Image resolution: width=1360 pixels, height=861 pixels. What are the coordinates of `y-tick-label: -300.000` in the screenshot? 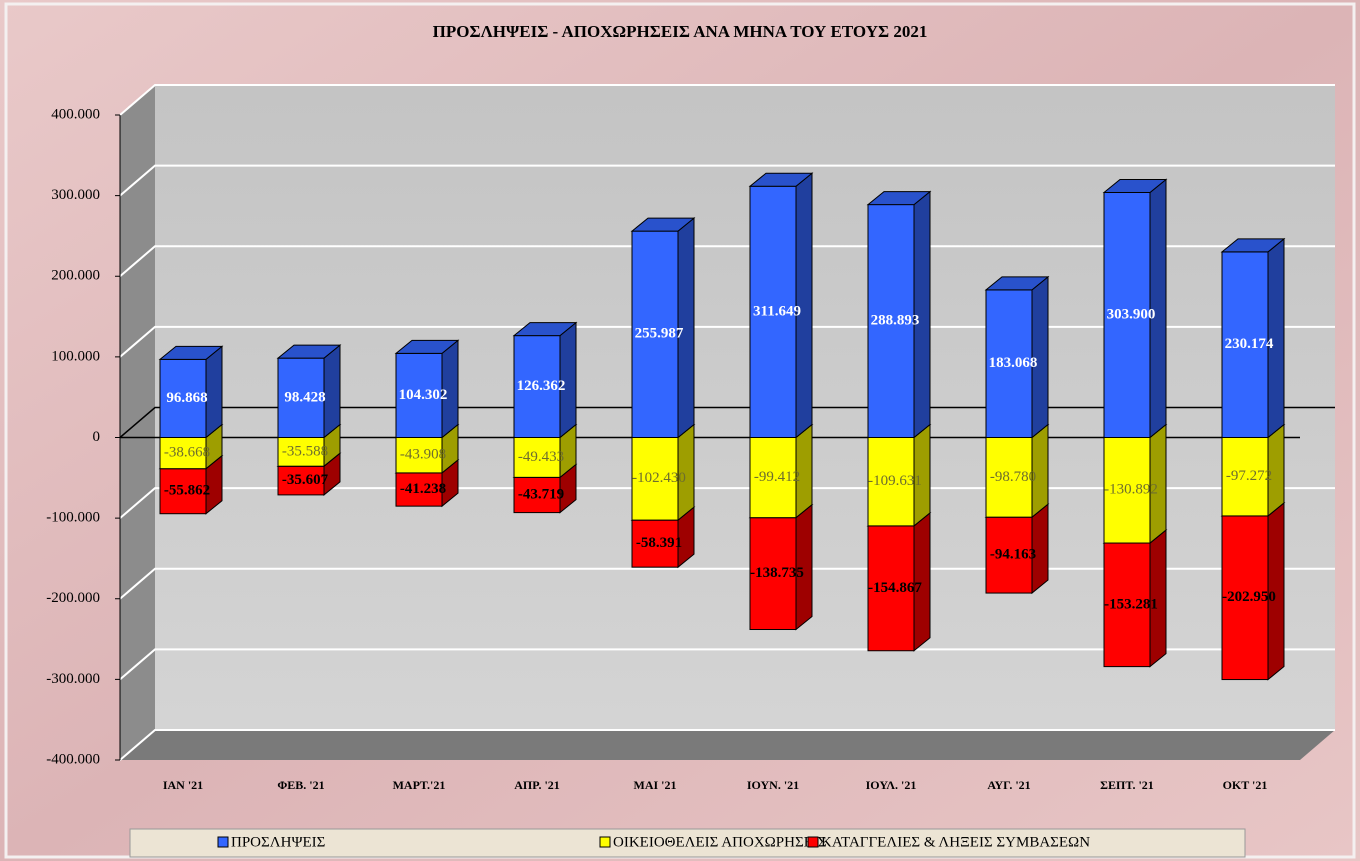 It's located at (73, 679).